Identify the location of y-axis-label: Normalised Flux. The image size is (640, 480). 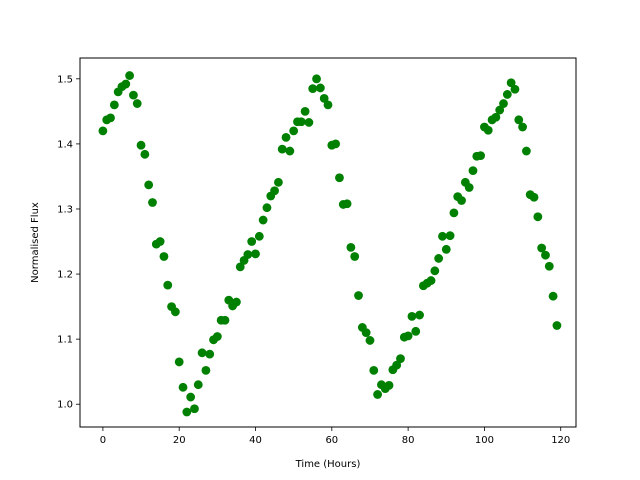
(35, 242).